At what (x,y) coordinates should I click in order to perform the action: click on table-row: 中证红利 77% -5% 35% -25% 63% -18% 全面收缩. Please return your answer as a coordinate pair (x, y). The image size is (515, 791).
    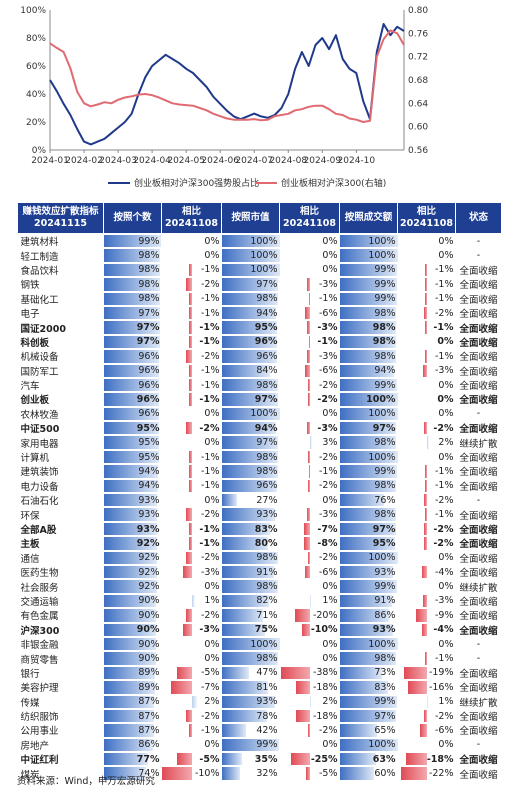
    Looking at the image, I should click on (260, 759).